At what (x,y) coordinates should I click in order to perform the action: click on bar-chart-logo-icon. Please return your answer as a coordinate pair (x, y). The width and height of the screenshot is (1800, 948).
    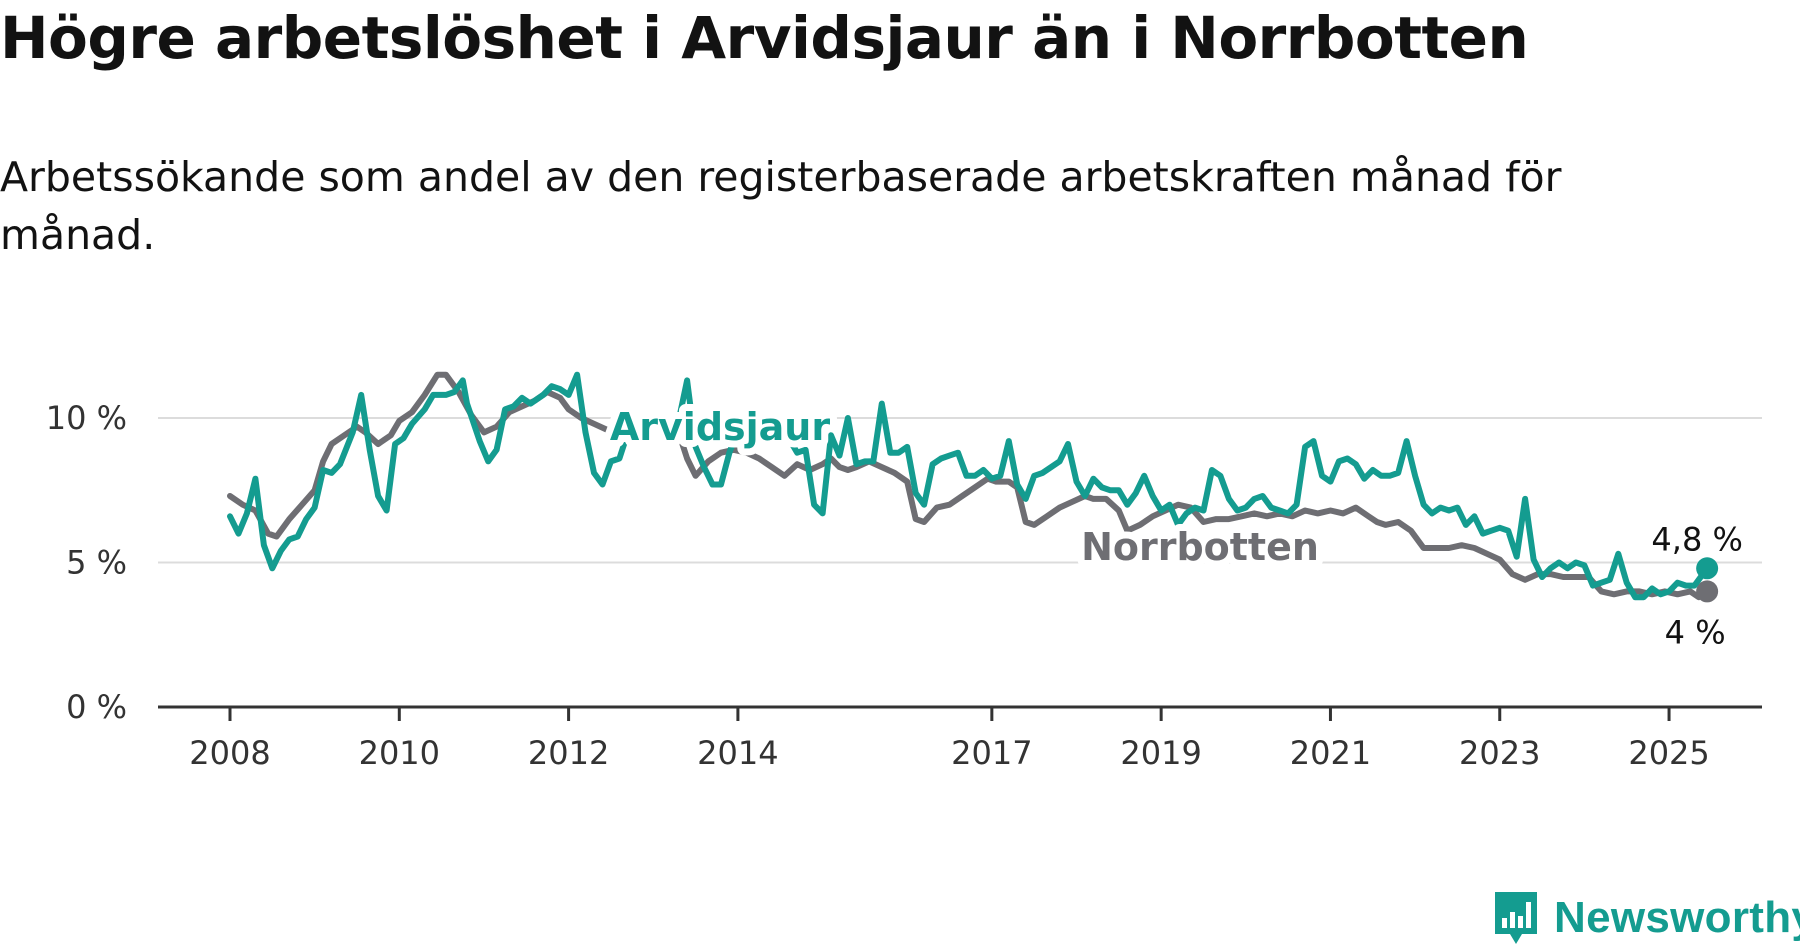
    Looking at the image, I should click on (1516, 918).